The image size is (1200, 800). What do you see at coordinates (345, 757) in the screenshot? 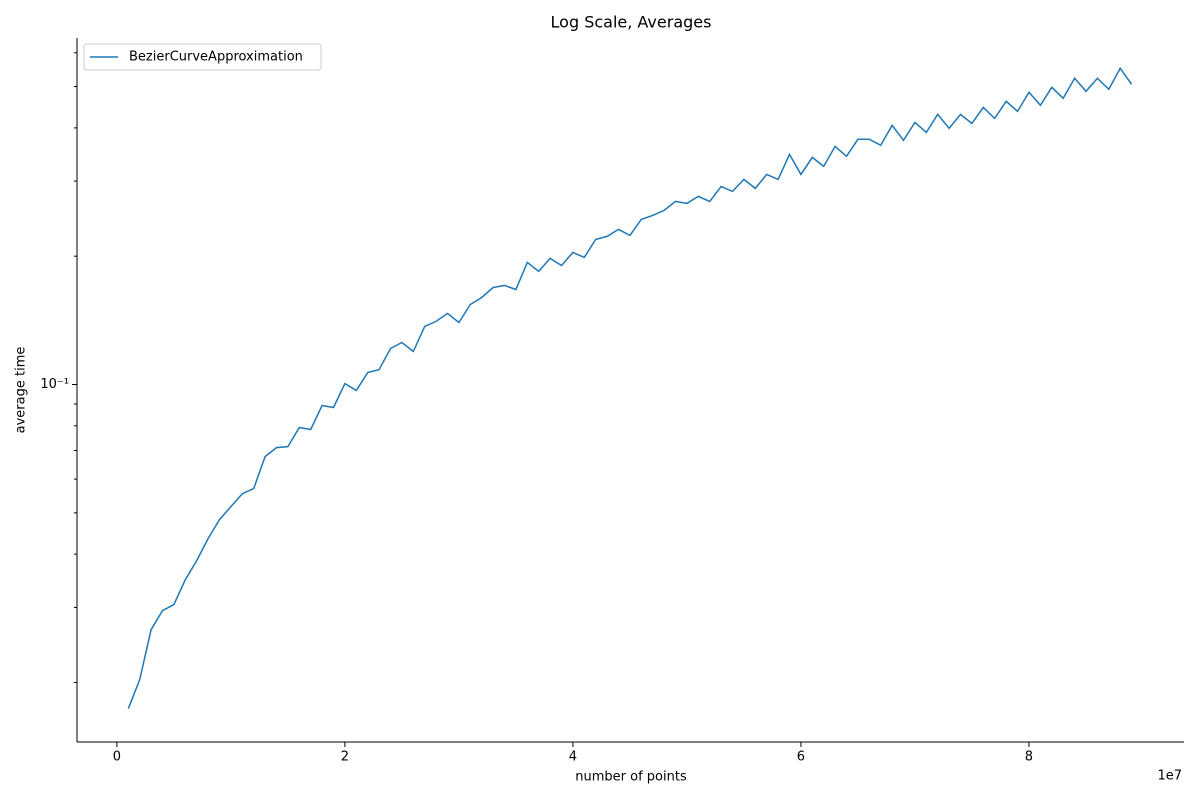
I see `x-tick-label: 2` at bounding box center [345, 757].